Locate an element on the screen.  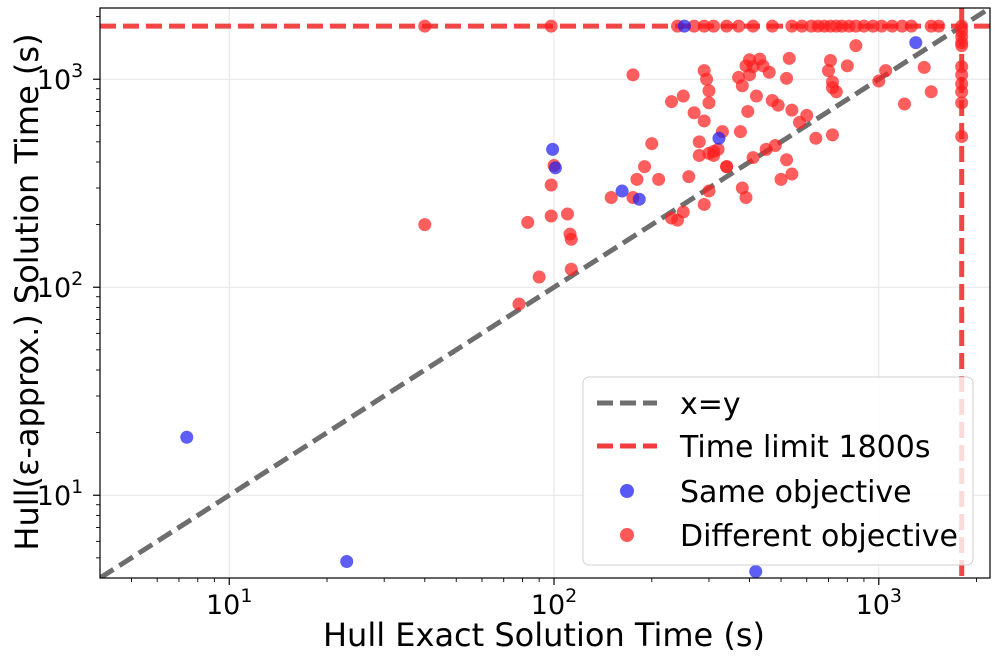
y-tick-exponent: 2 is located at coordinates (77, 279).